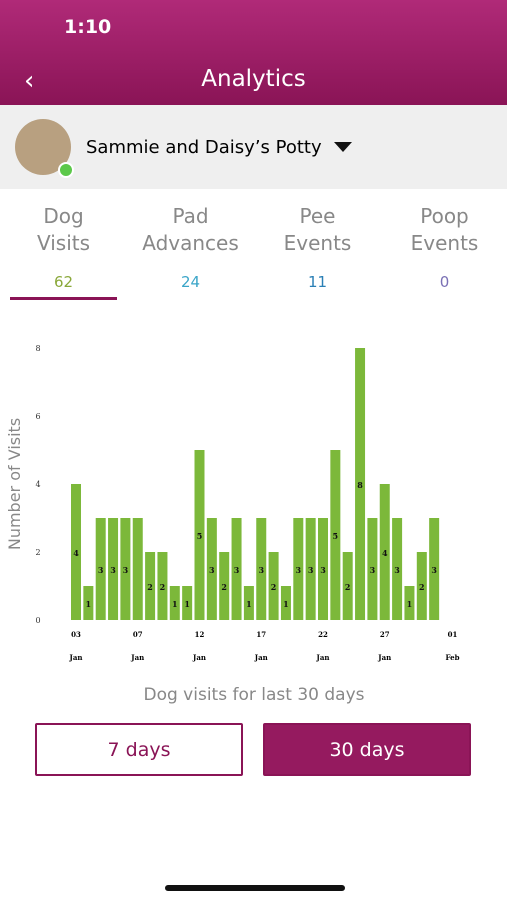 This screenshot has height=900, width=507. I want to click on back-button: ‹, so click(29, 81).